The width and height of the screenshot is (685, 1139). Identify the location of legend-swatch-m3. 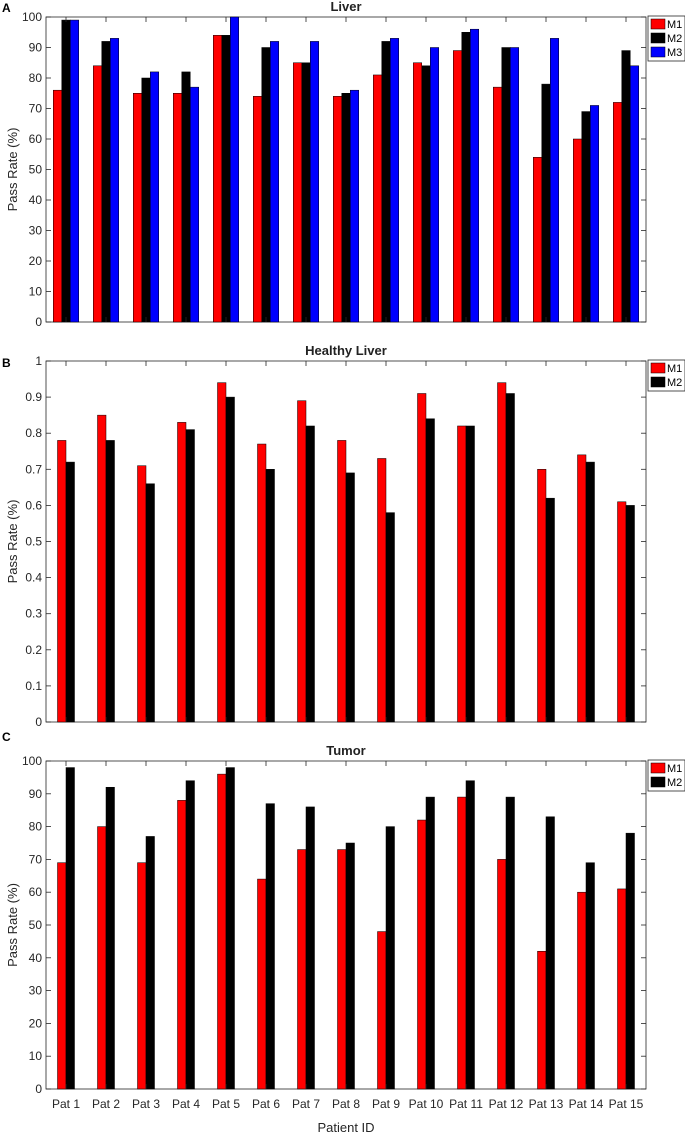
(658, 52).